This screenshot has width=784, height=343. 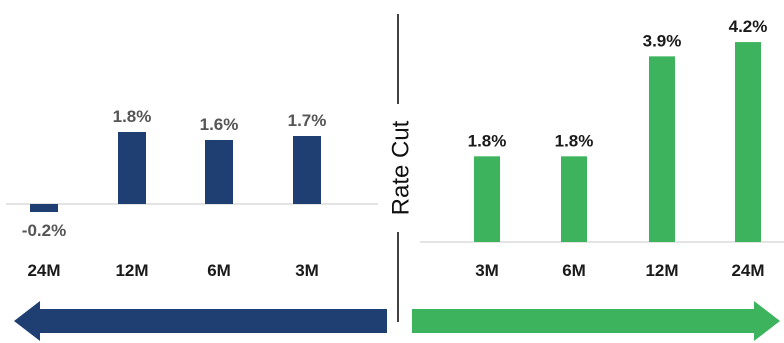 I want to click on data-label: 4.2%, so click(x=748, y=26).